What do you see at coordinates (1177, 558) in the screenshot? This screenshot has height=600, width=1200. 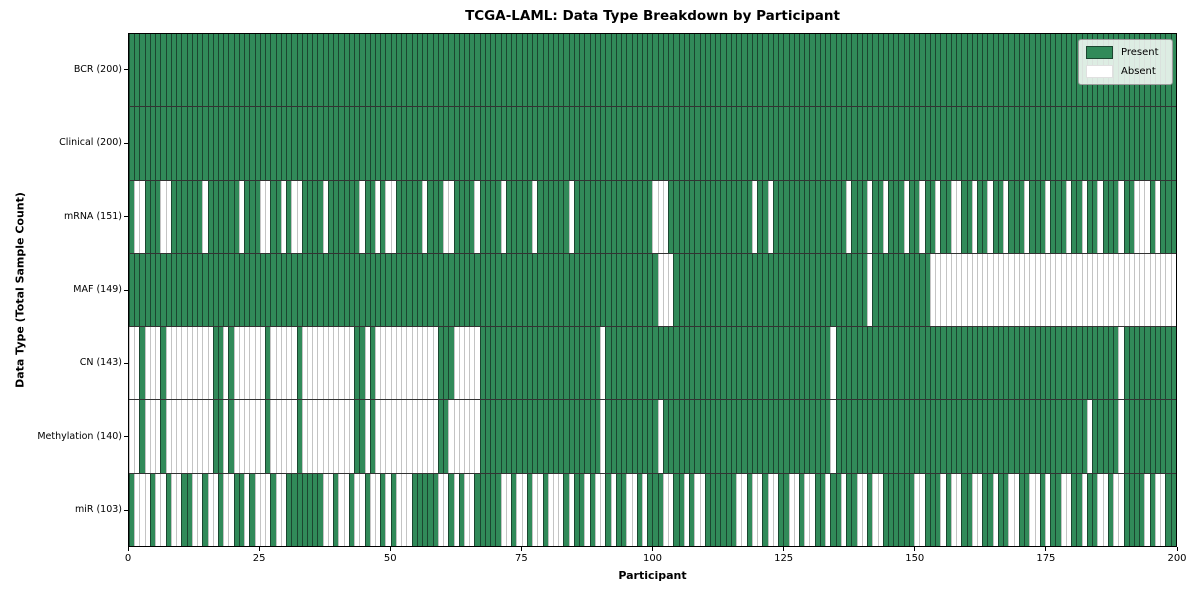 I see `x-tick-label: 200` at bounding box center [1177, 558].